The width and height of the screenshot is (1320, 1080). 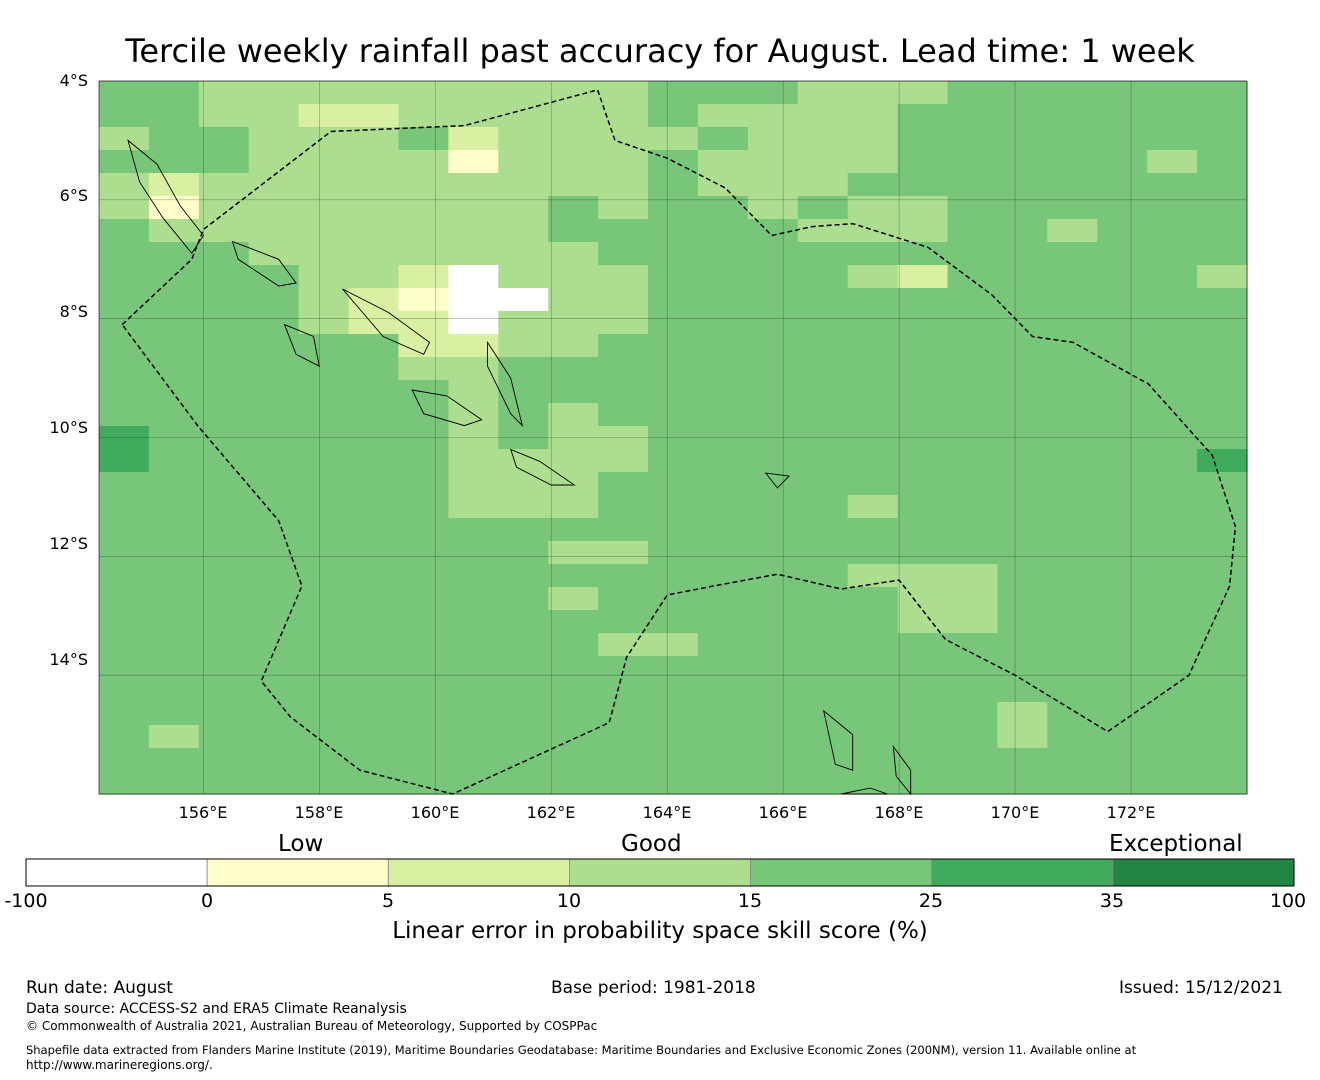 I want to click on shapefile-link: http://www.marineregions.org/., so click(x=119, y=1065).